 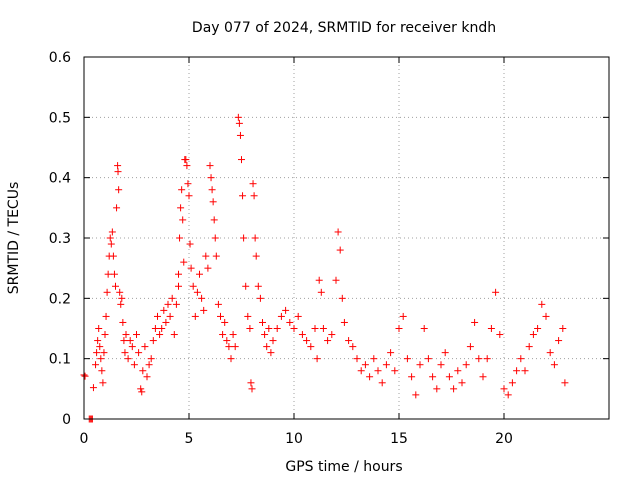 I want to click on y-tick-label: 0, so click(x=66, y=420).